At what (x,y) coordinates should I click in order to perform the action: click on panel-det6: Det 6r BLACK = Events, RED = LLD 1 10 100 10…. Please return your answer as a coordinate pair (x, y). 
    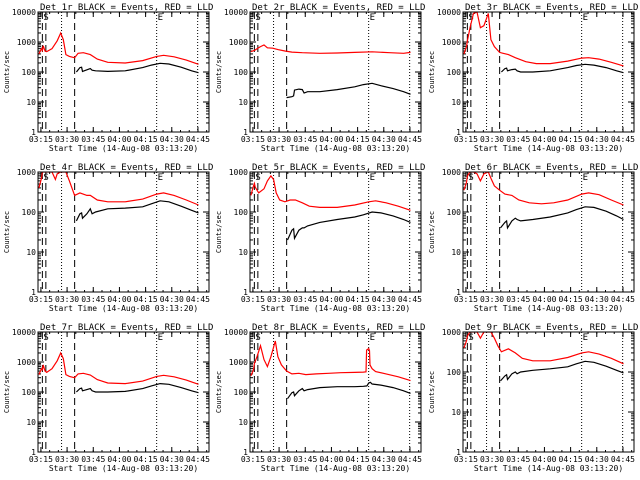
    Looking at the image, I should click on (533, 238).